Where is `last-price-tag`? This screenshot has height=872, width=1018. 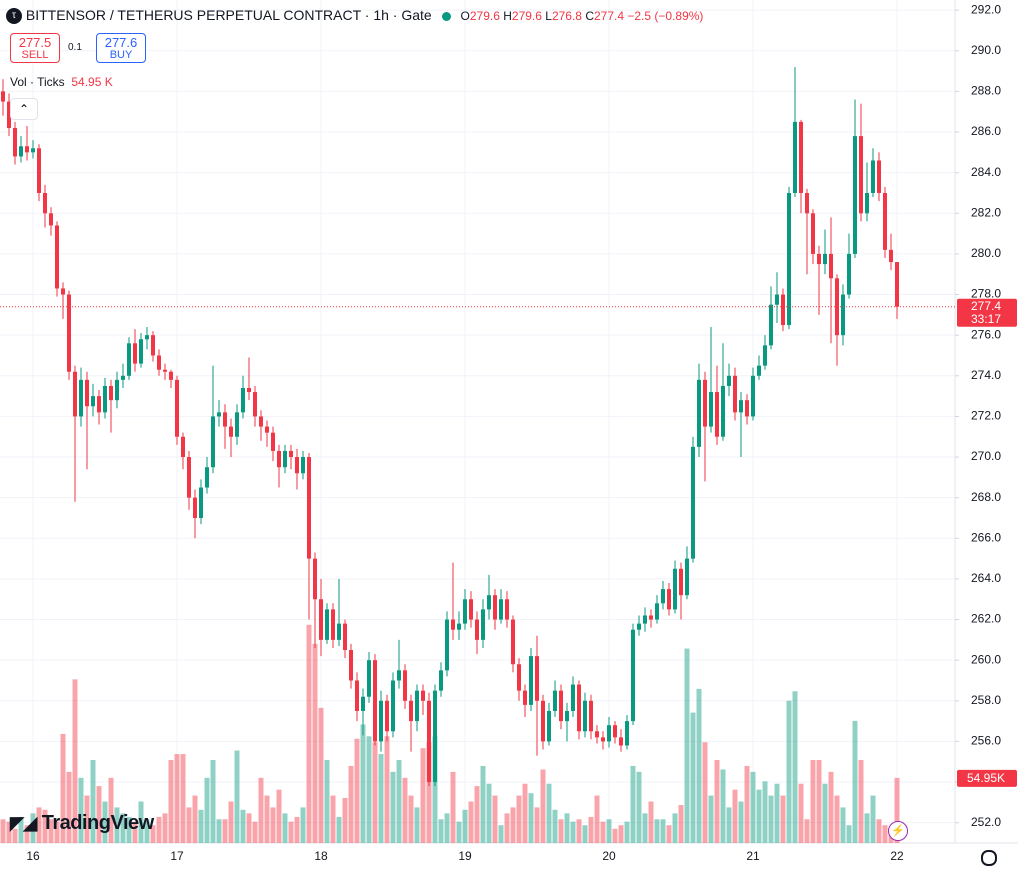
last-price-tag is located at coordinates (987, 312).